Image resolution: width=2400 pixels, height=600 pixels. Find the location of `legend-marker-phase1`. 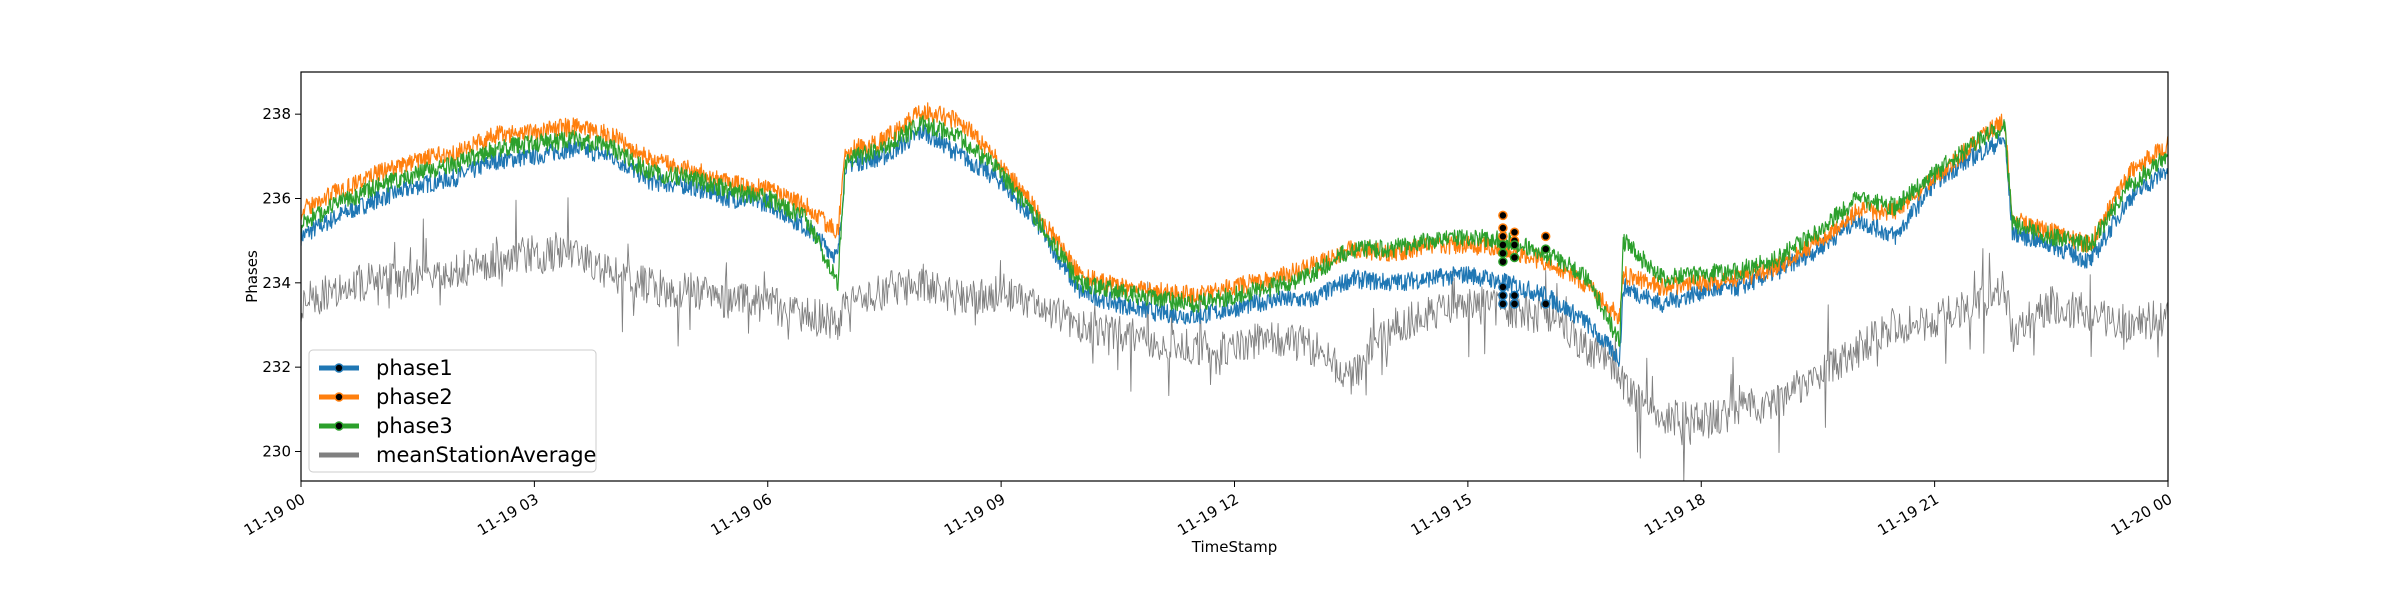

legend-marker-phase1 is located at coordinates (339, 368).